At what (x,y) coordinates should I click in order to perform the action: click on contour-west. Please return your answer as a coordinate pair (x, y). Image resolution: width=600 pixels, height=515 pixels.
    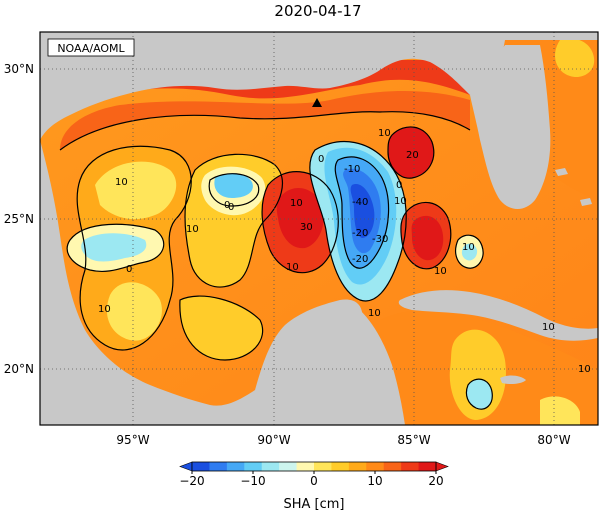
    Looking at the image, I should click on (134, 248).